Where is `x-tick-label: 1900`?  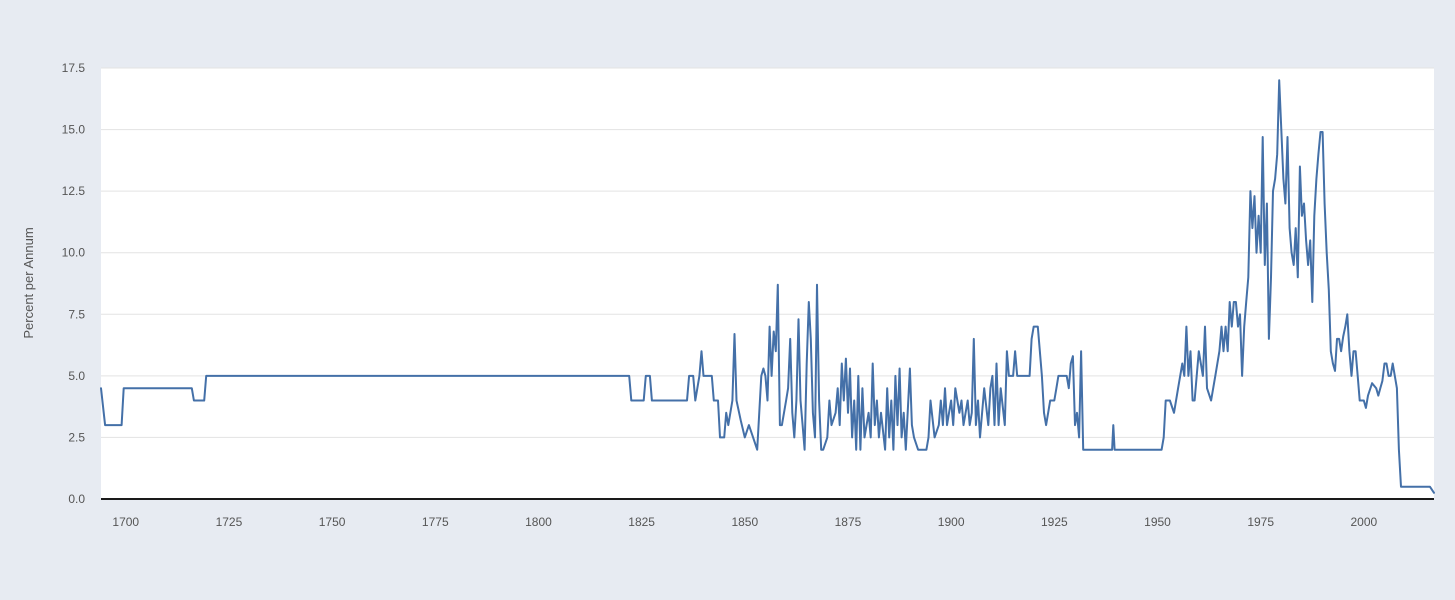 x-tick-label: 1900 is located at coordinates (951, 522).